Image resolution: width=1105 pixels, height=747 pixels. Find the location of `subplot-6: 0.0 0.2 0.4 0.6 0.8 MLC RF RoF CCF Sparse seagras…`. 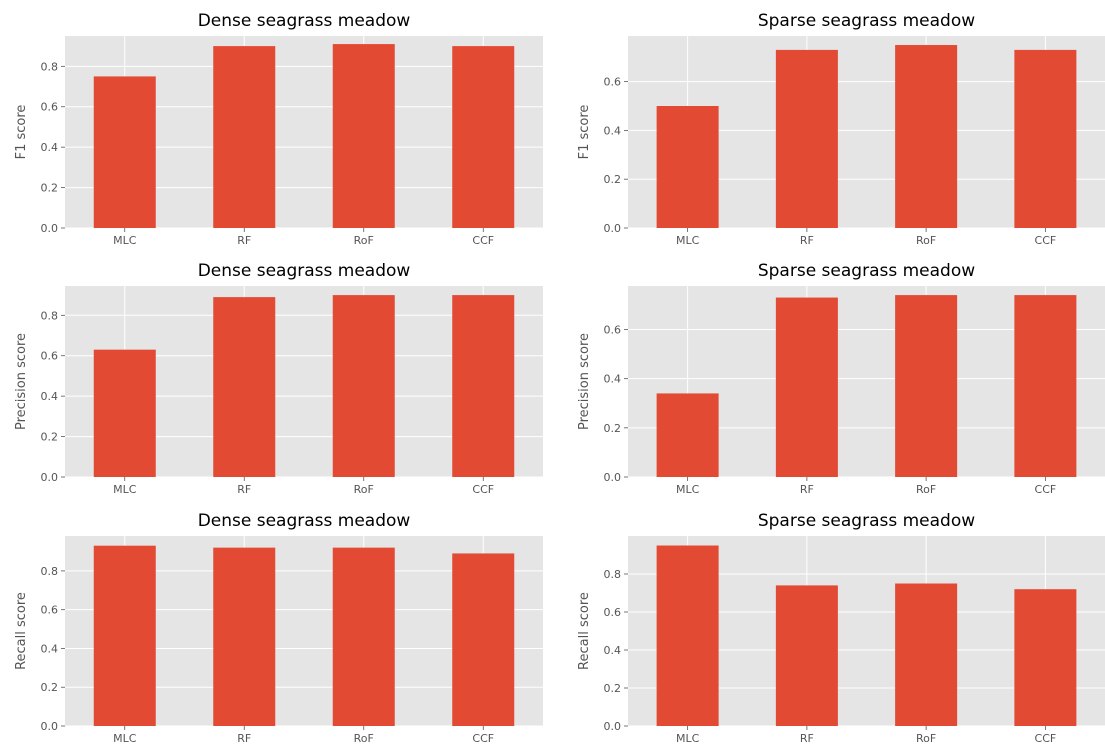

subplot-6: 0.0 0.2 0.4 0.6 0.8 MLC RF RoF CCF Sparse seagras… is located at coordinates (841, 628).